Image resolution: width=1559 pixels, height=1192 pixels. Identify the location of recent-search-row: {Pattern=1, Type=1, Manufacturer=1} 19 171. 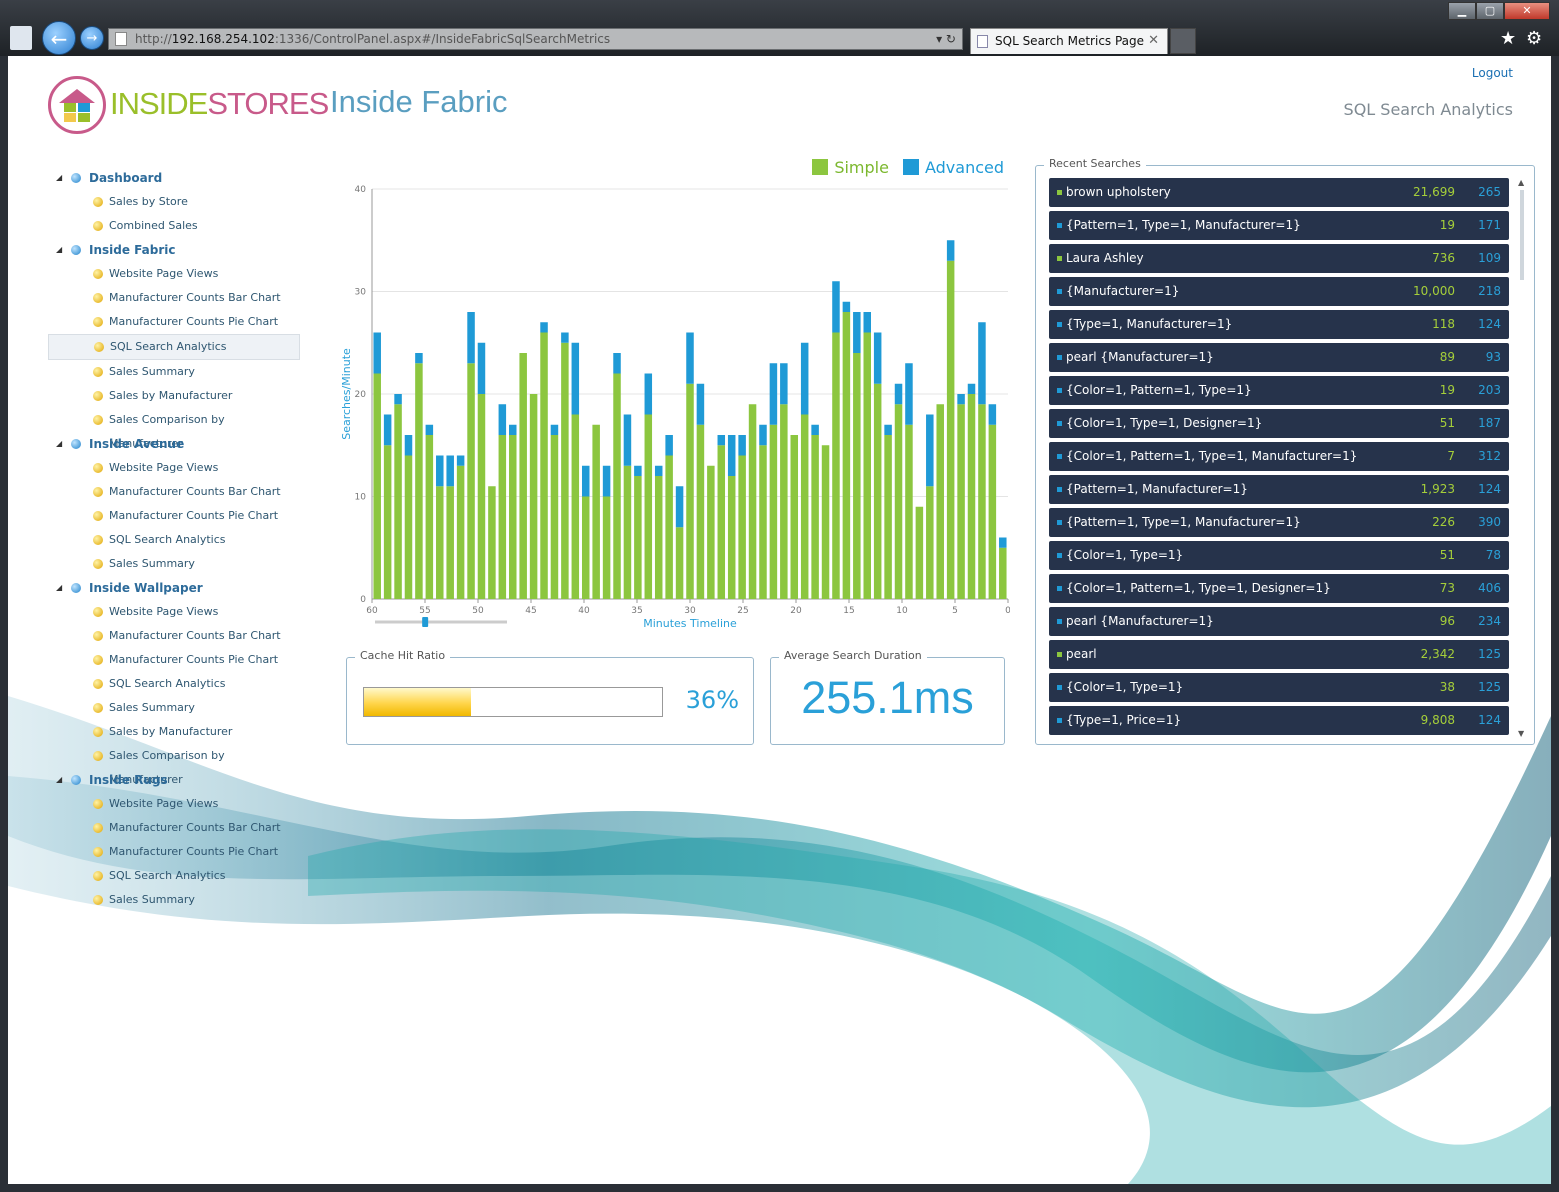
(1279, 225).